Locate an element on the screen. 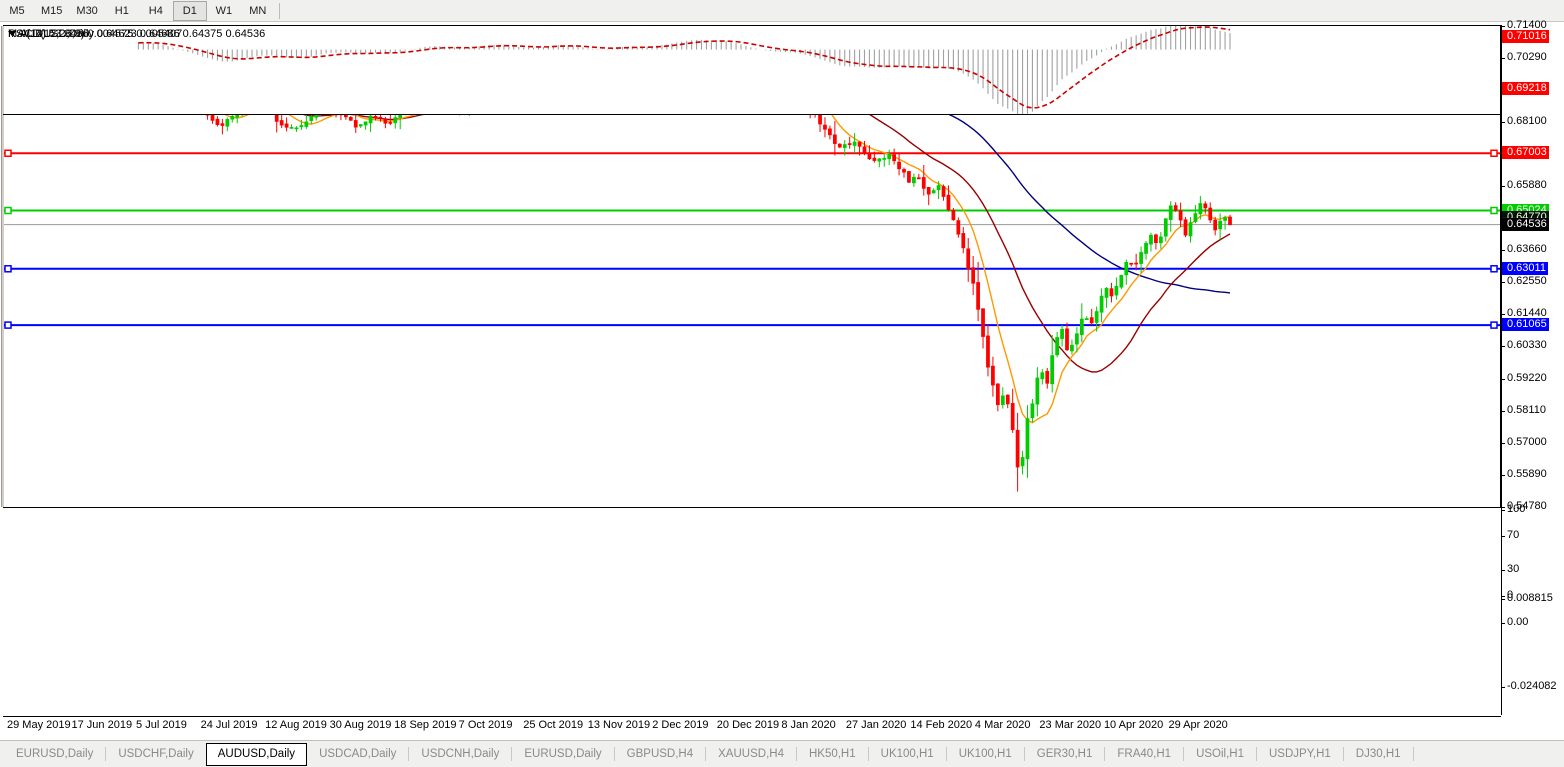 This screenshot has height=767, width=1564. chart-tab-usdcnh-daily: USDCNH,Daily is located at coordinates (460, 754).